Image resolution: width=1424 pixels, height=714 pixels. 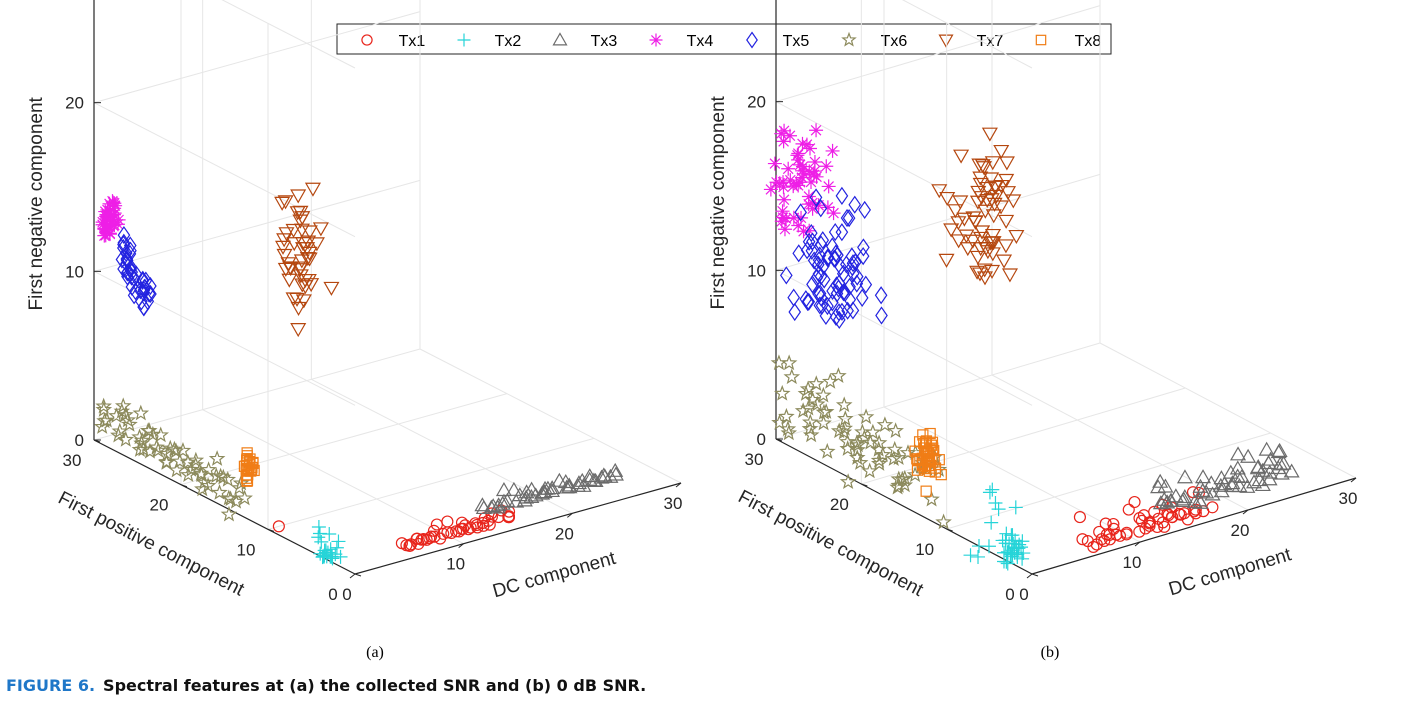 I want to click on series-tx3, so click(x=1225, y=475).